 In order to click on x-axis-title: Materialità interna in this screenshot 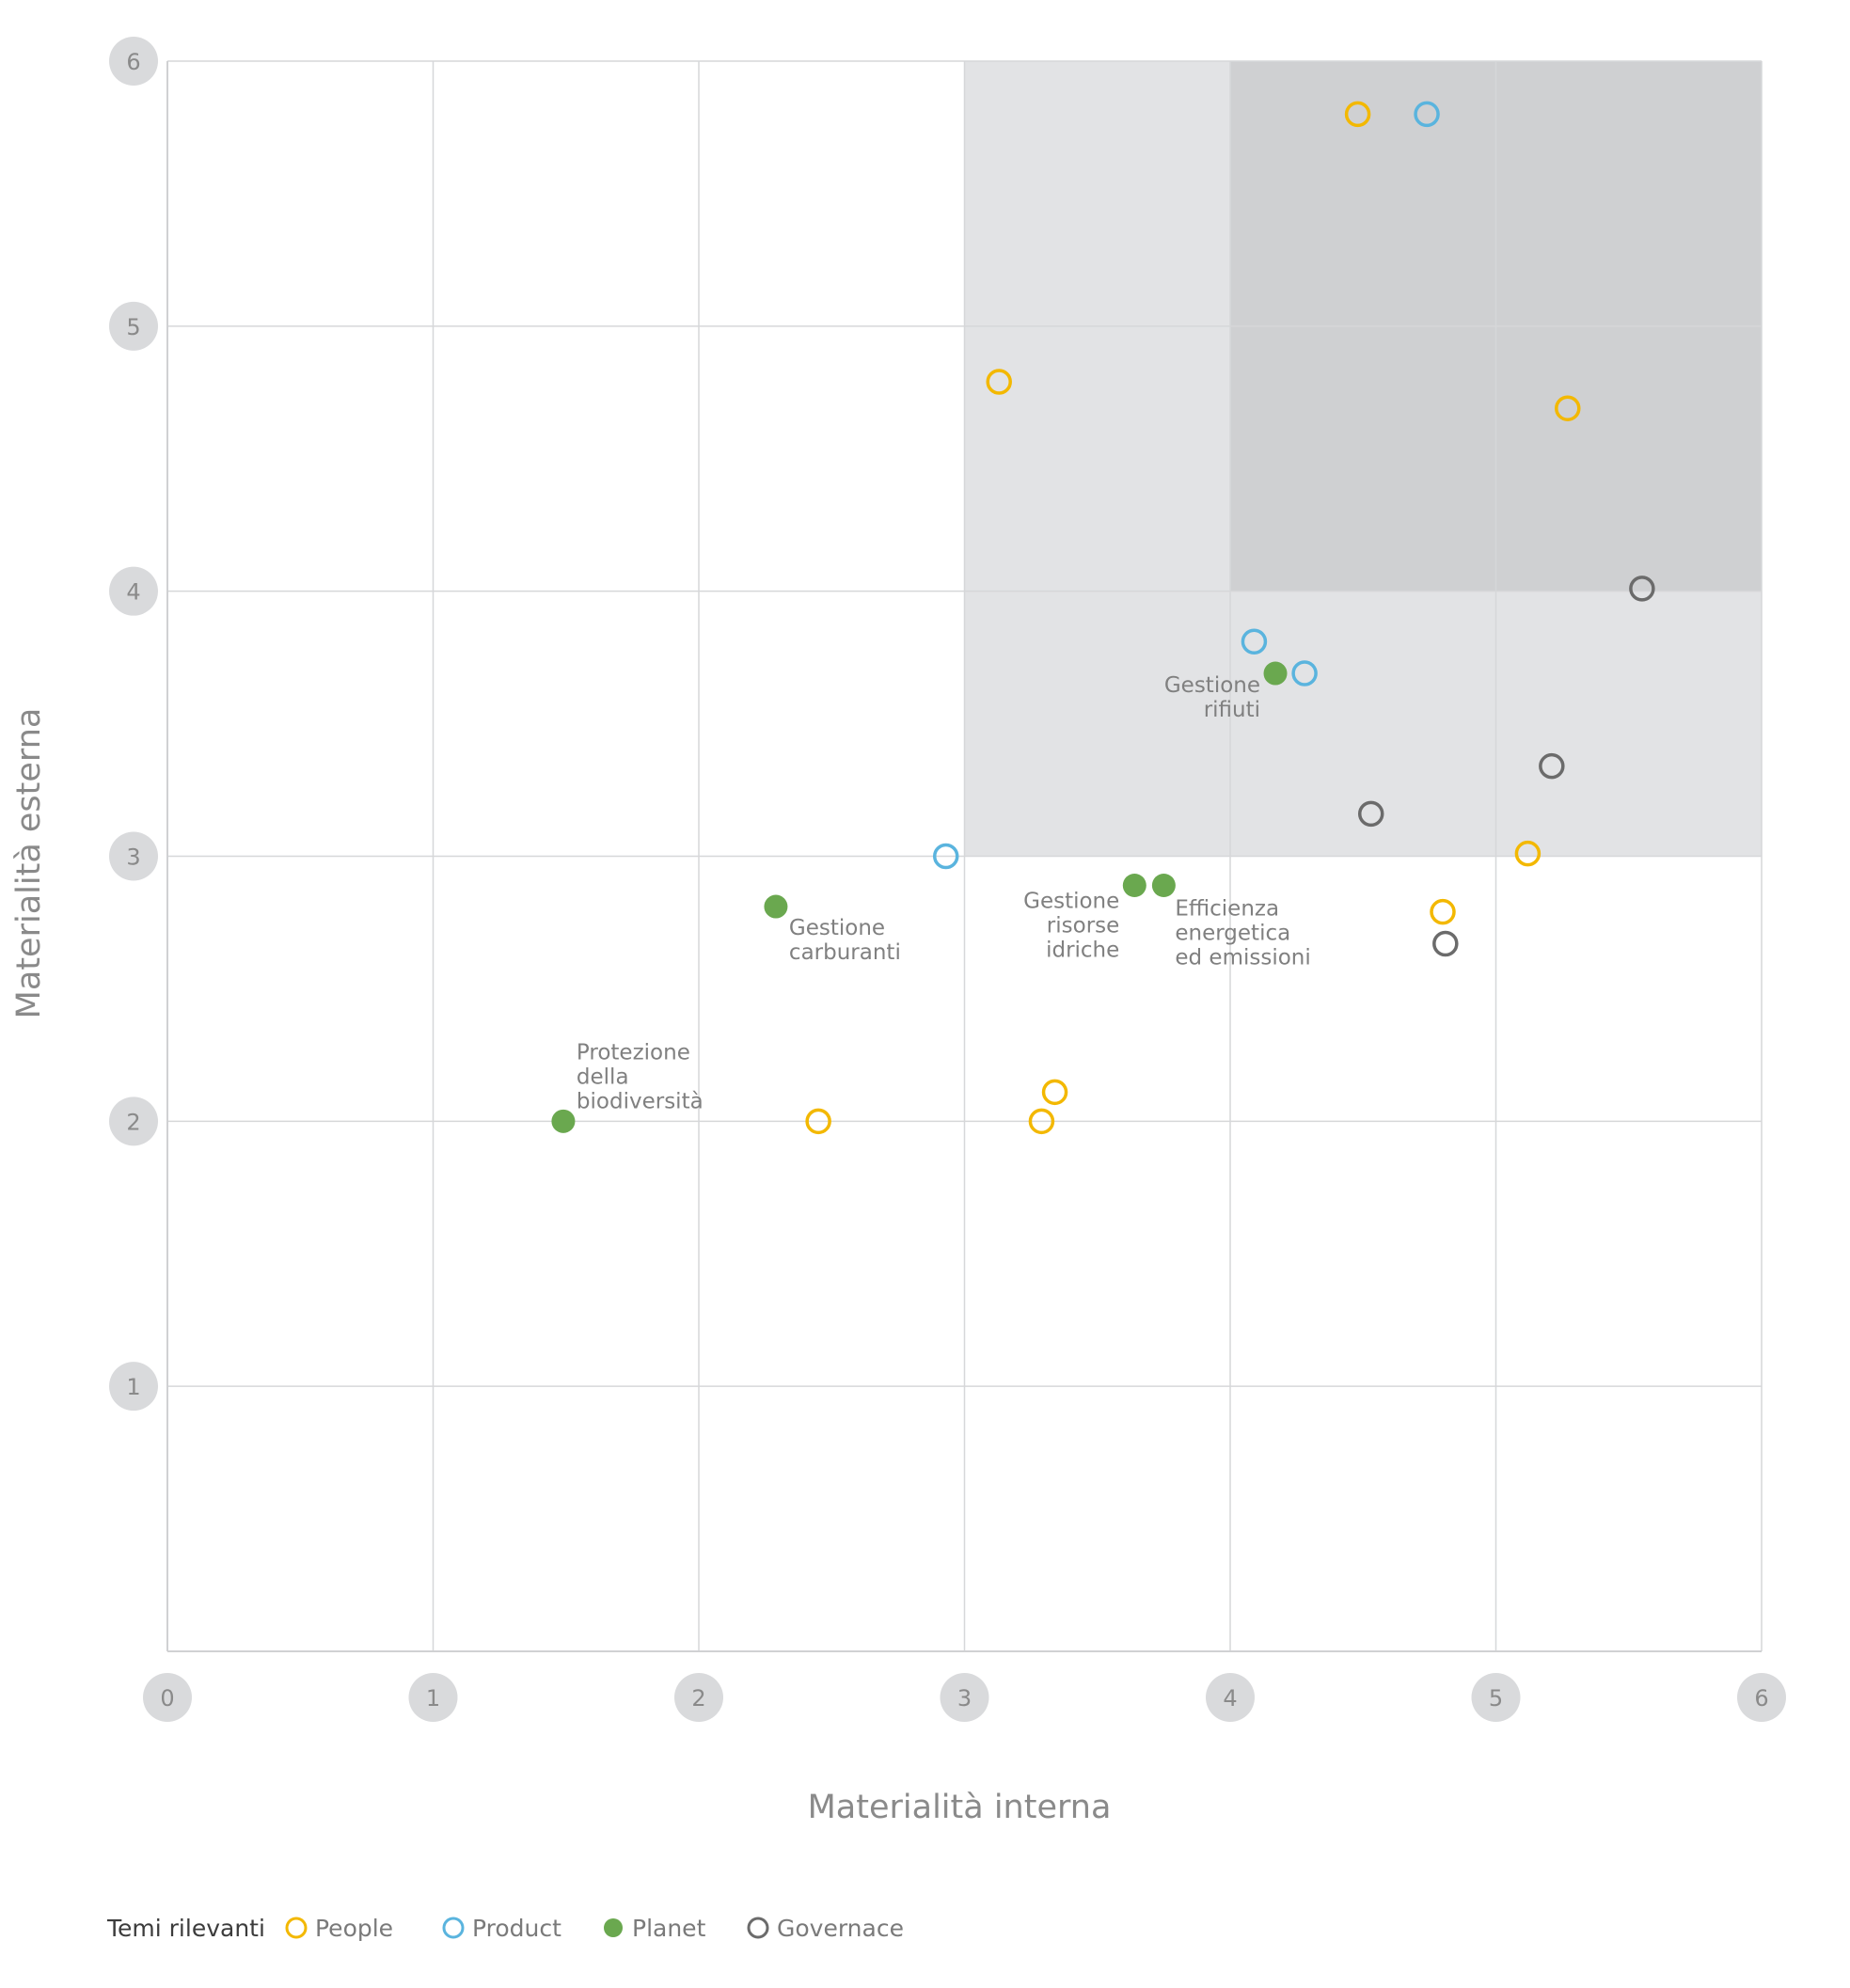, I will do `click(960, 1807)`.